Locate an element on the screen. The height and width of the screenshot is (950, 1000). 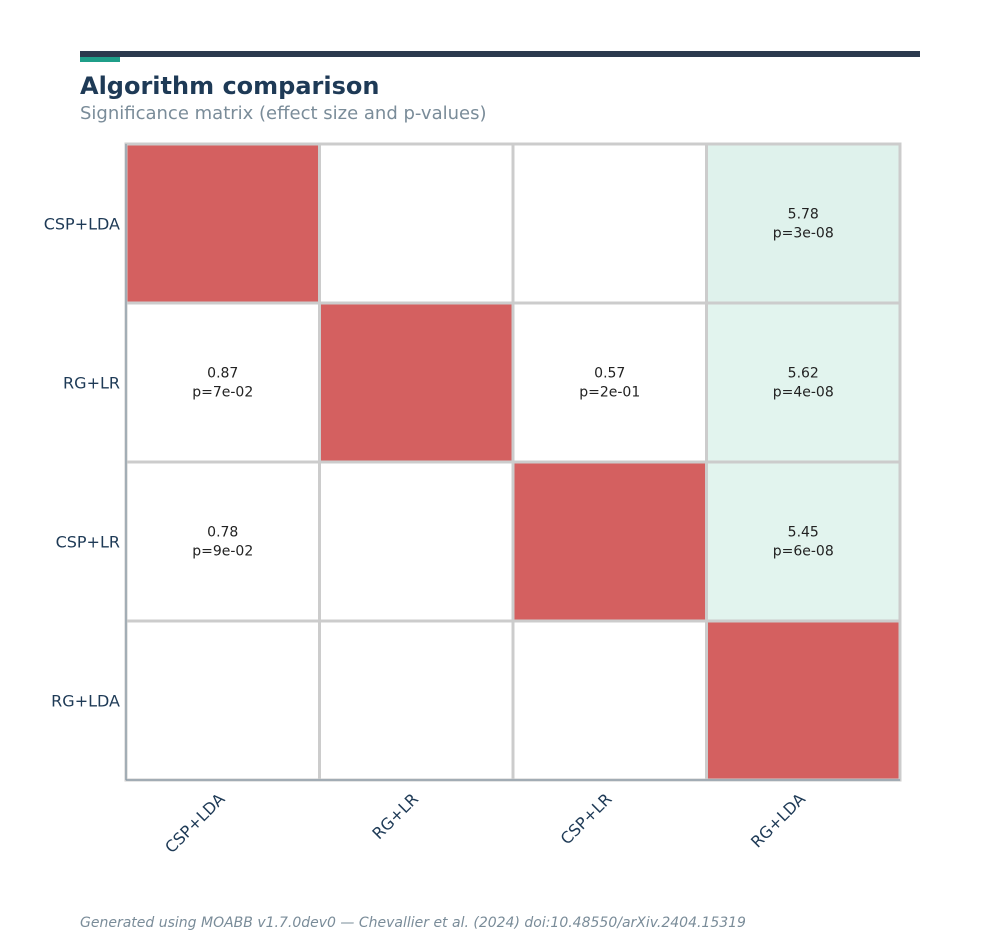
cell-effect-label: 0.78 is located at coordinates (222, 533).